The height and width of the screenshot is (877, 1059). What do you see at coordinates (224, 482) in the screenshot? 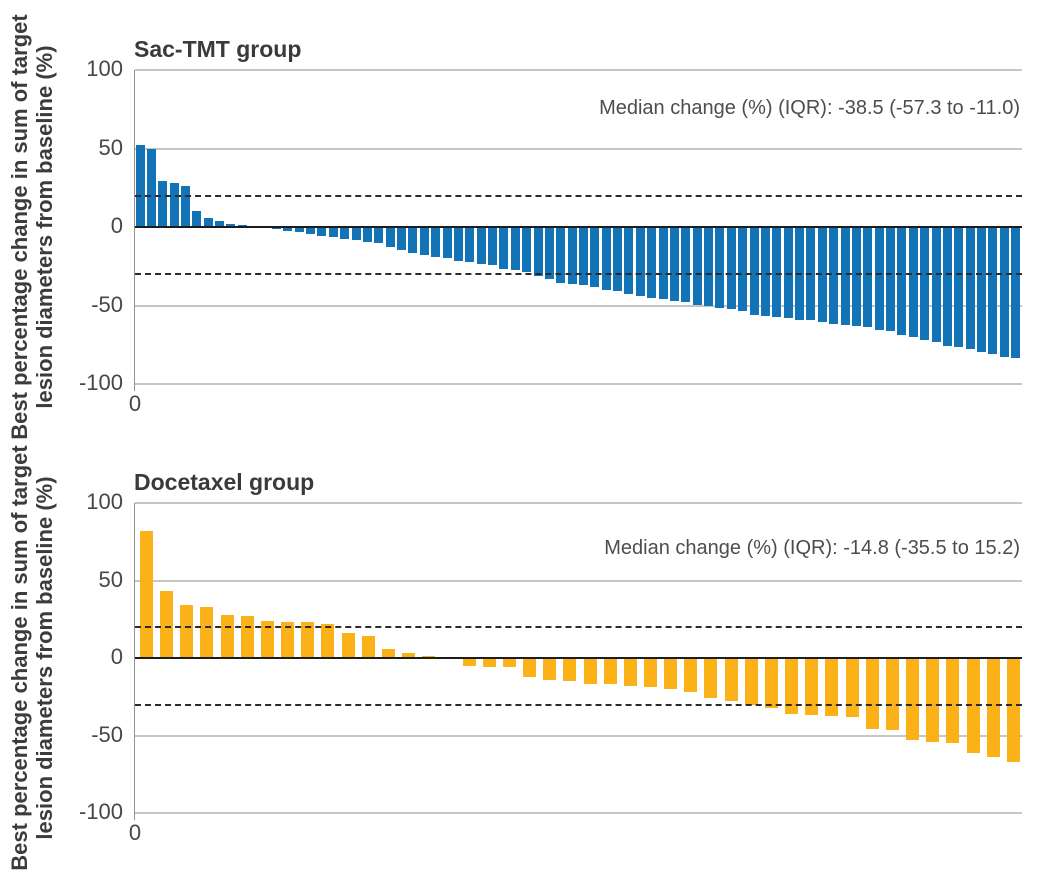
I see `panel-title: Docetaxel group` at bounding box center [224, 482].